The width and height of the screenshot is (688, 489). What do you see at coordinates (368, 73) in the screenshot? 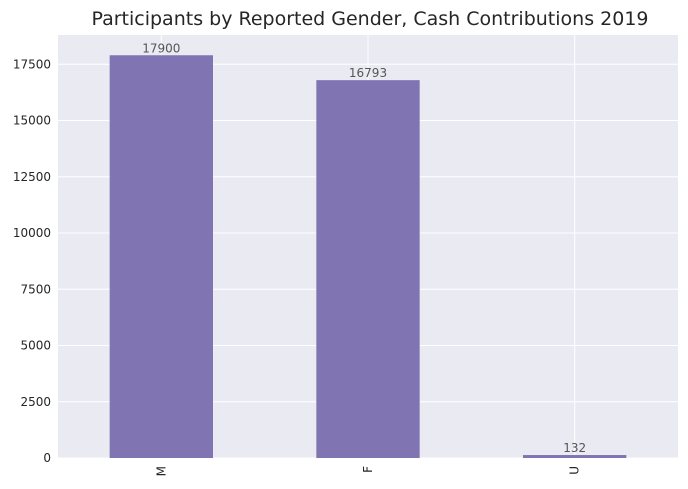
I see `data-label-f: 16793` at bounding box center [368, 73].